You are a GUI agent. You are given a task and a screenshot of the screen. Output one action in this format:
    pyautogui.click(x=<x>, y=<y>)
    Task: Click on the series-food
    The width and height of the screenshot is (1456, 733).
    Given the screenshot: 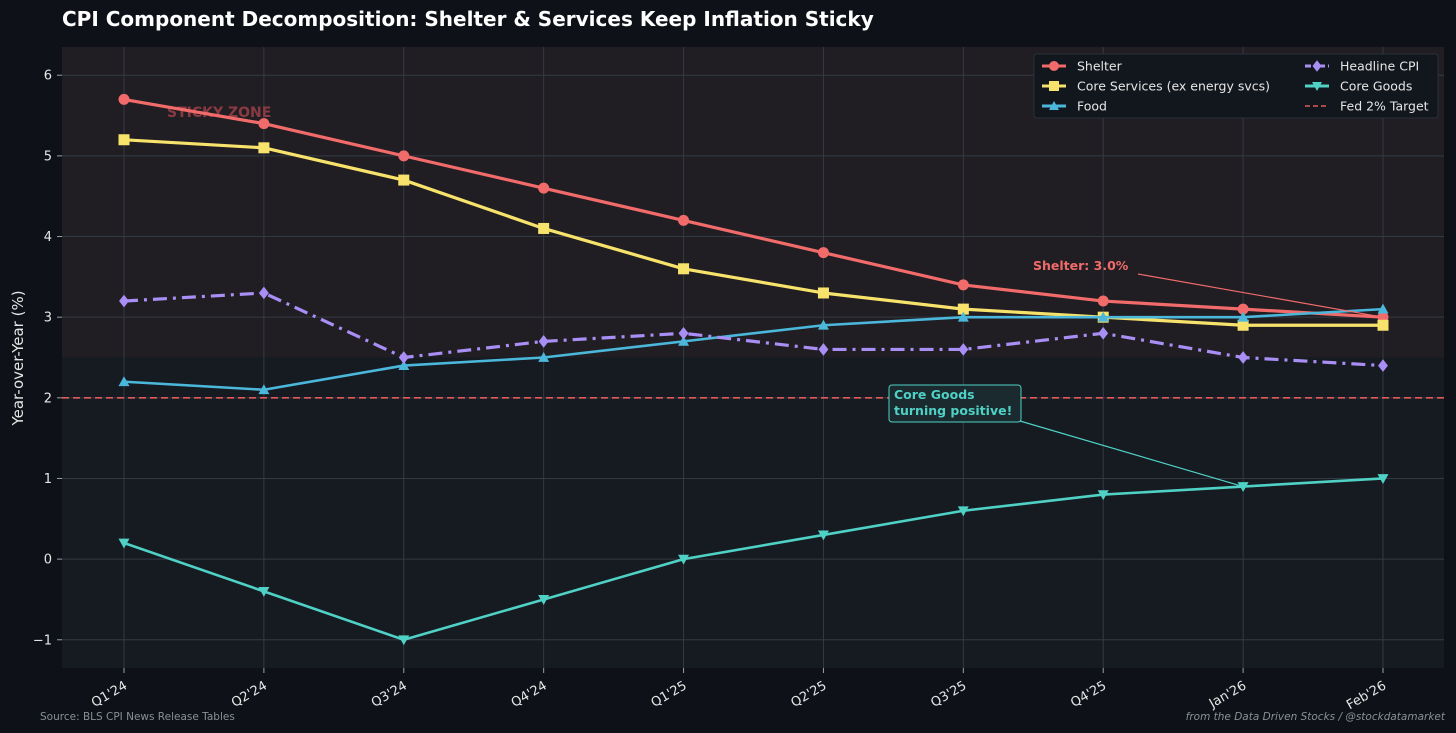 What is the action you would take?
    pyautogui.click(x=753, y=349)
    